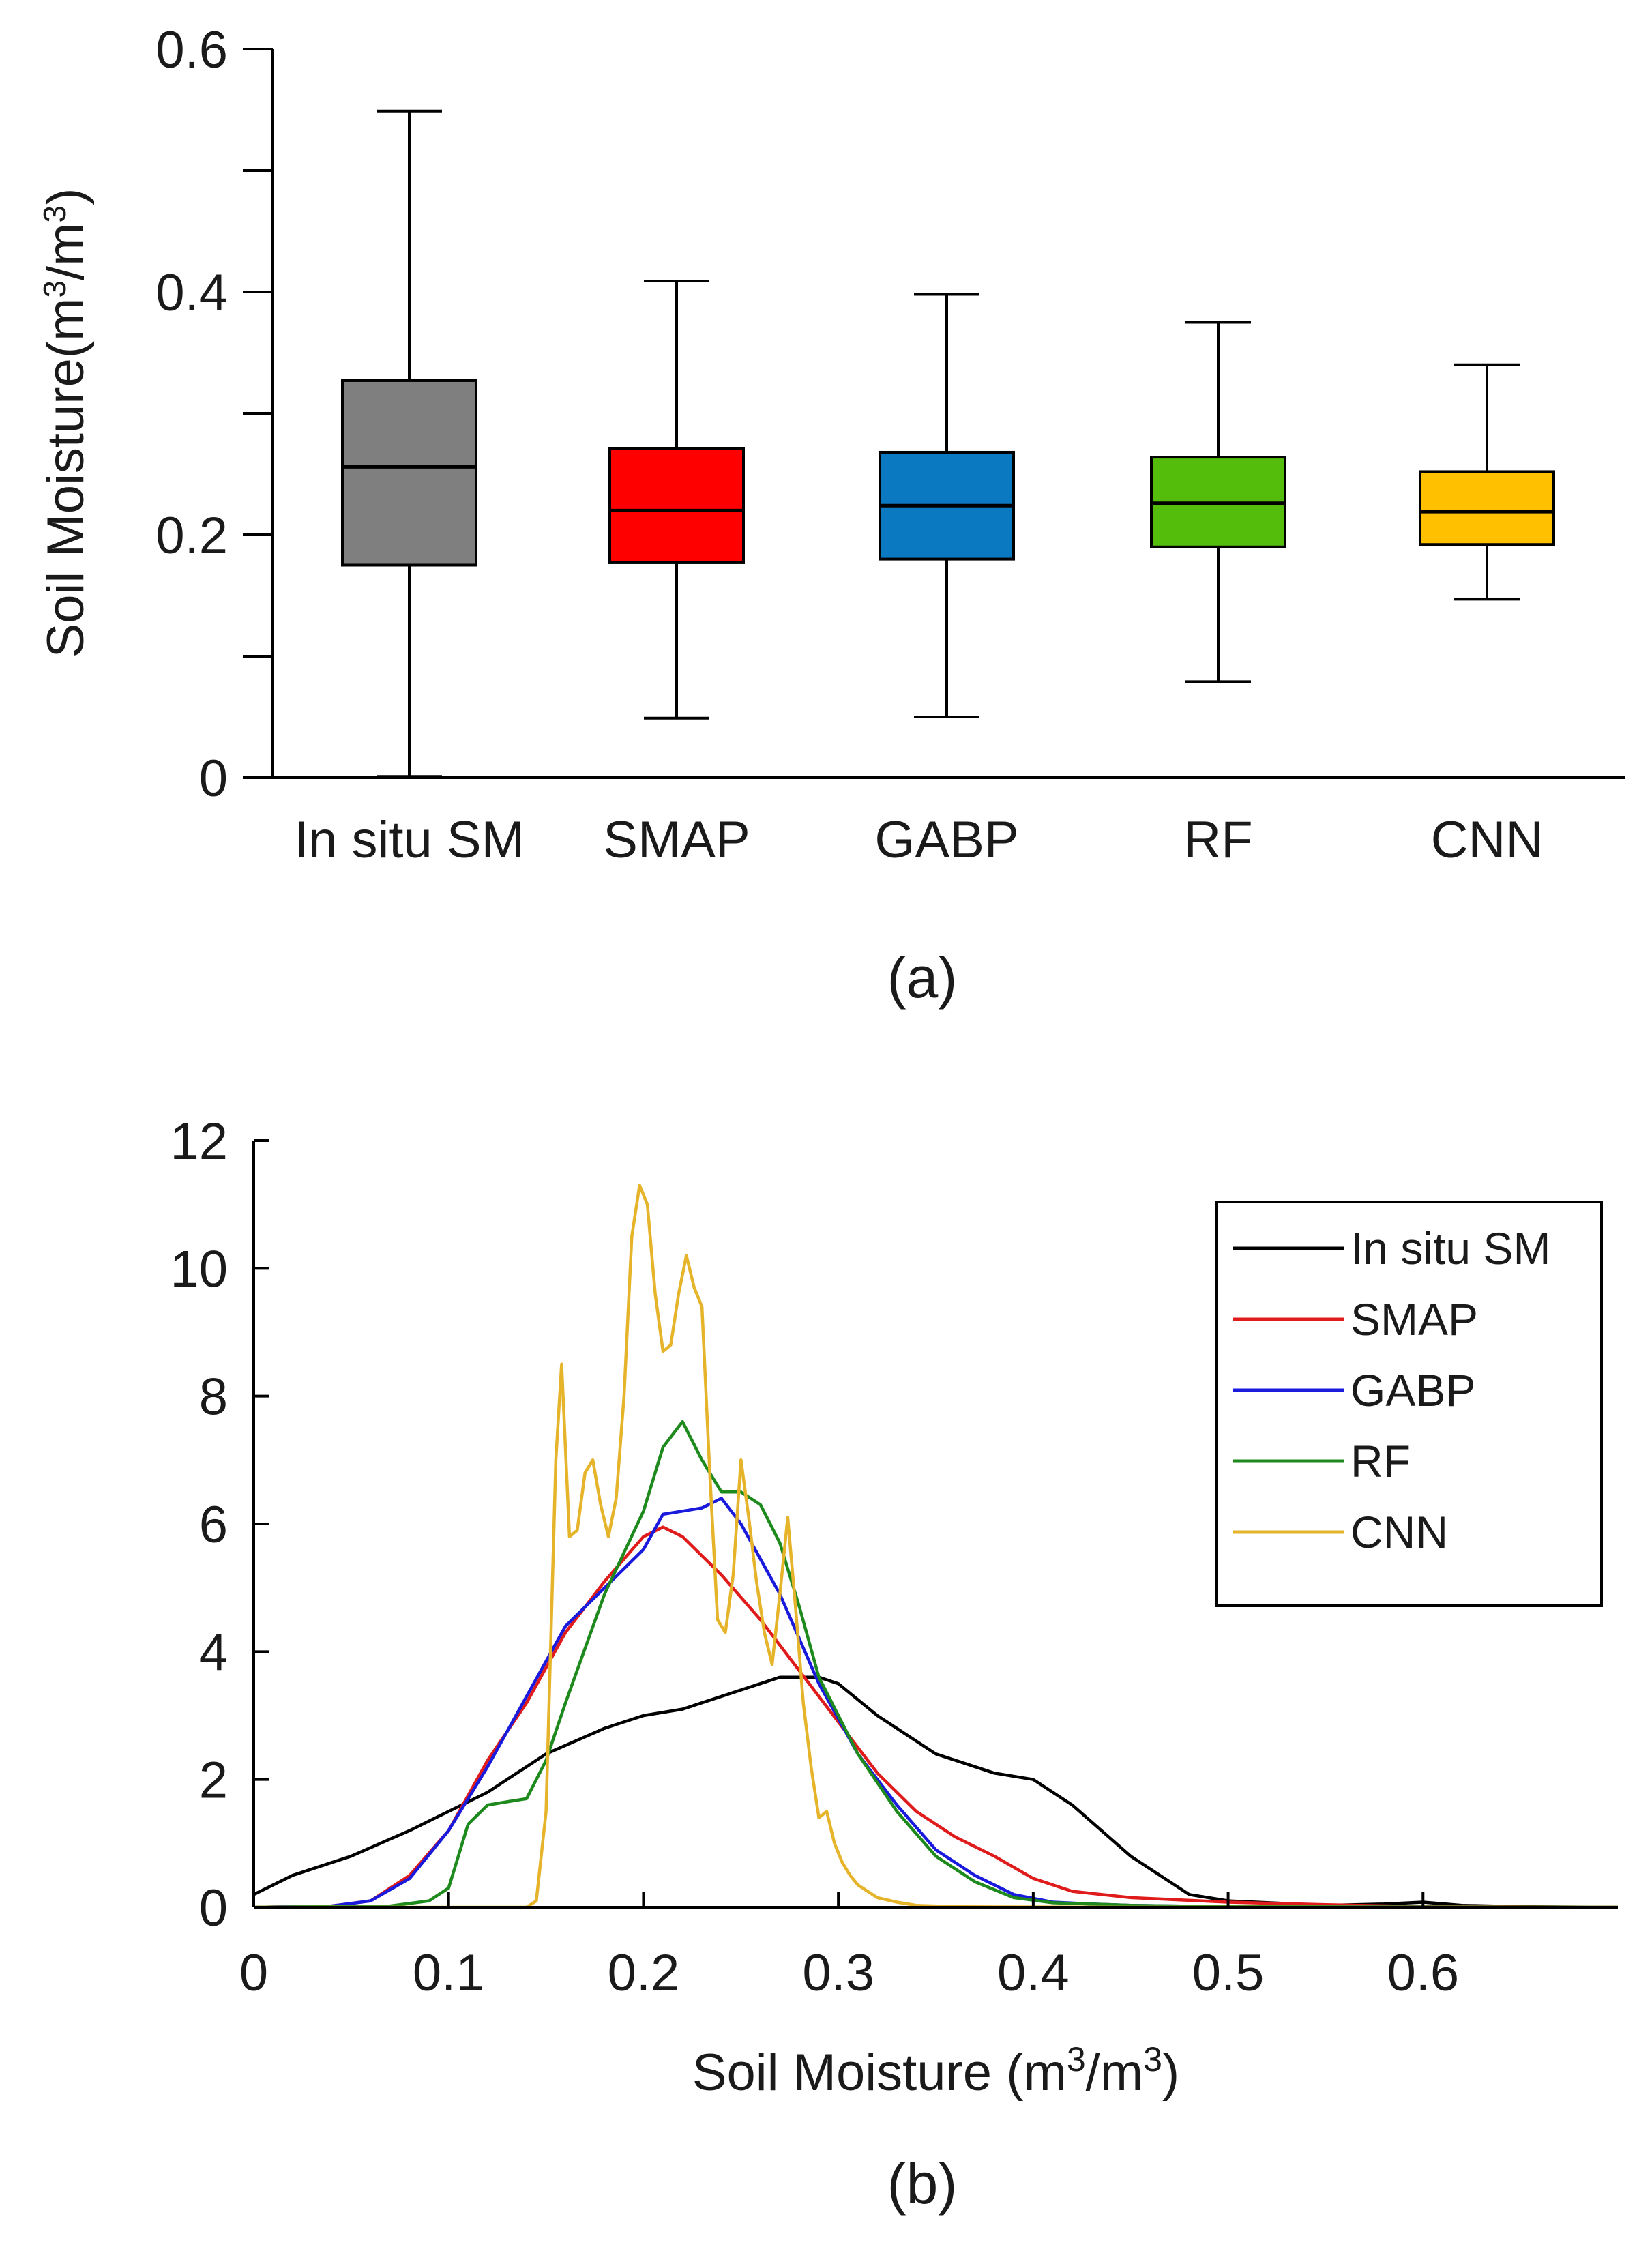  What do you see at coordinates (838, 1973) in the screenshot?
I see `x-tick-label: 0.3` at bounding box center [838, 1973].